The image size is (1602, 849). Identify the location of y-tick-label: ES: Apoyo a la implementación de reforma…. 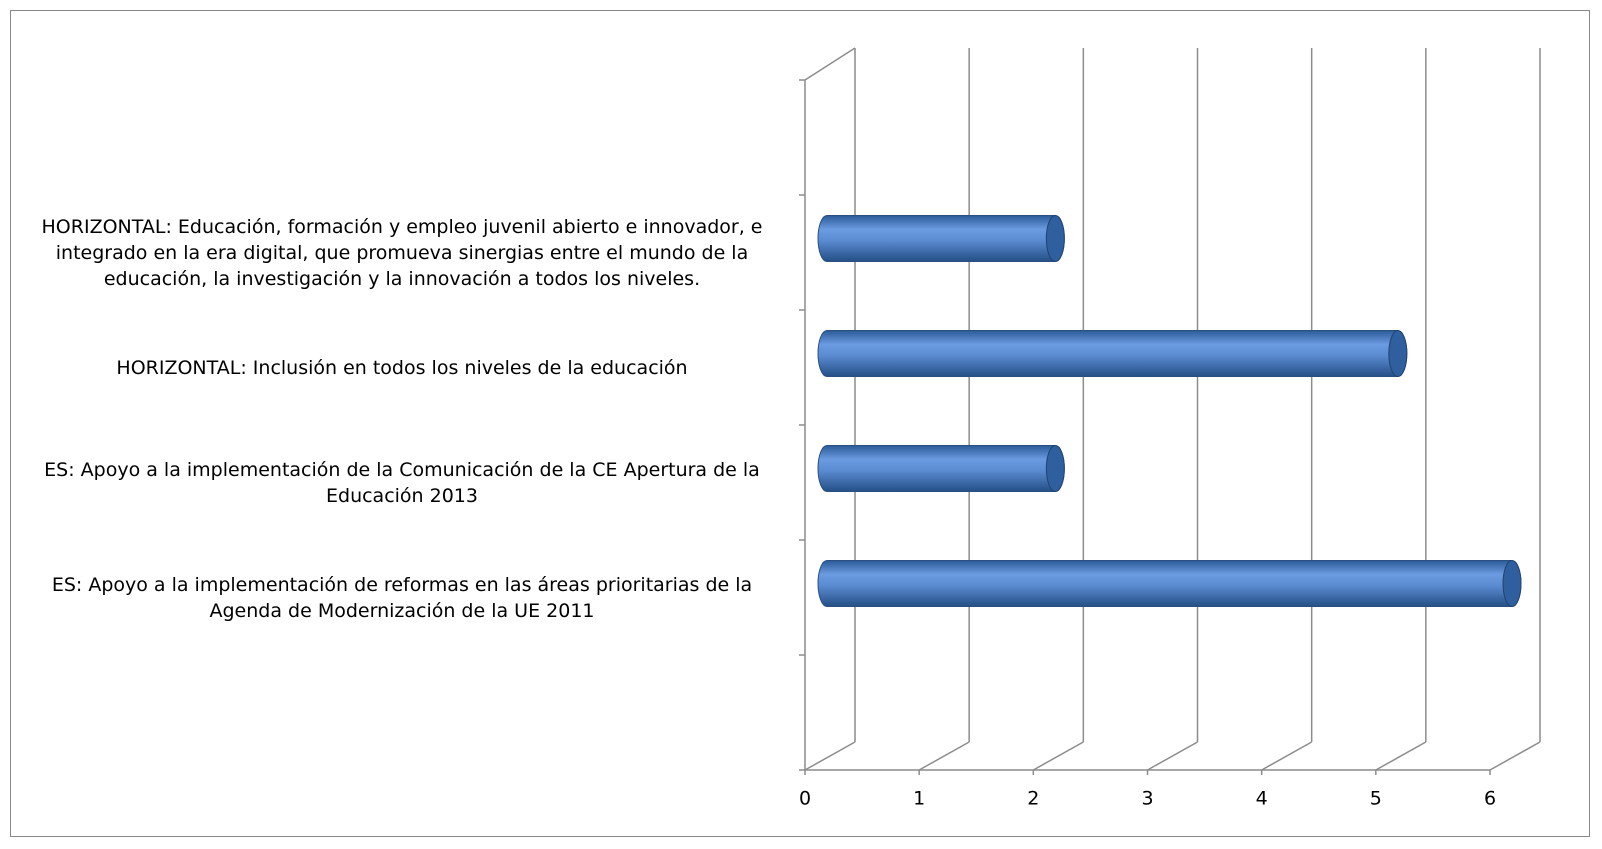
(402, 597).